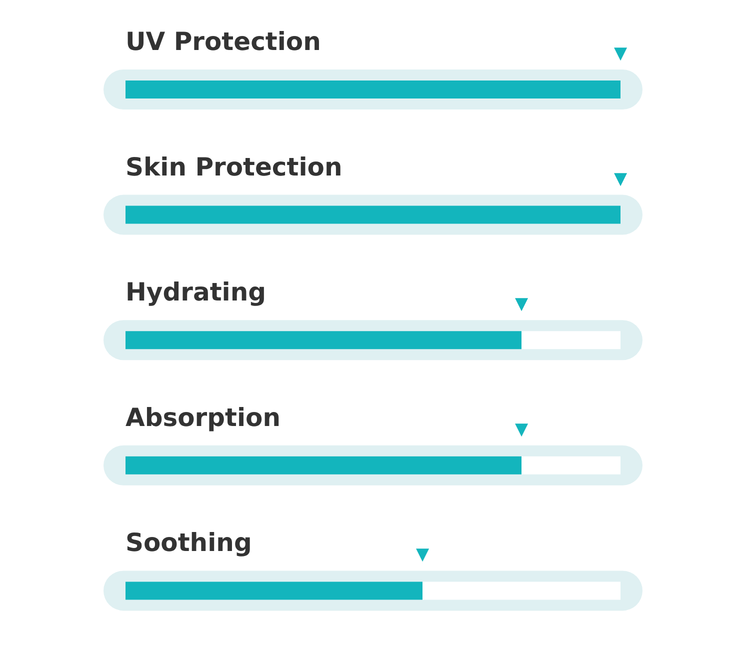 The image size is (742, 647). Describe the element at coordinates (234, 167) in the screenshot. I see `y-tick-label: Skin Protection` at that location.